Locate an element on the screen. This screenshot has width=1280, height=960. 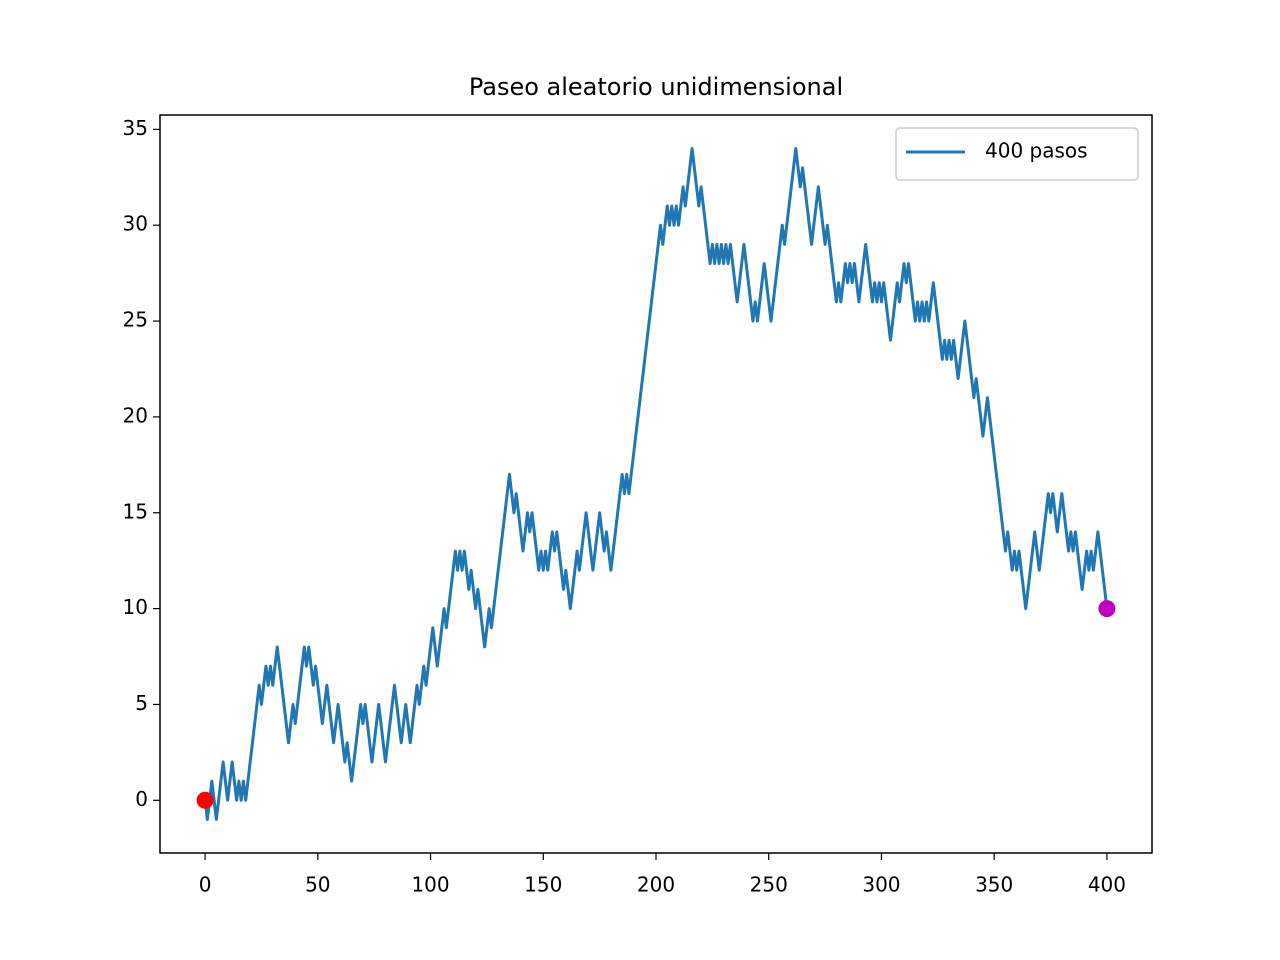
y-tick-label: 35 is located at coordinates (135, 128).